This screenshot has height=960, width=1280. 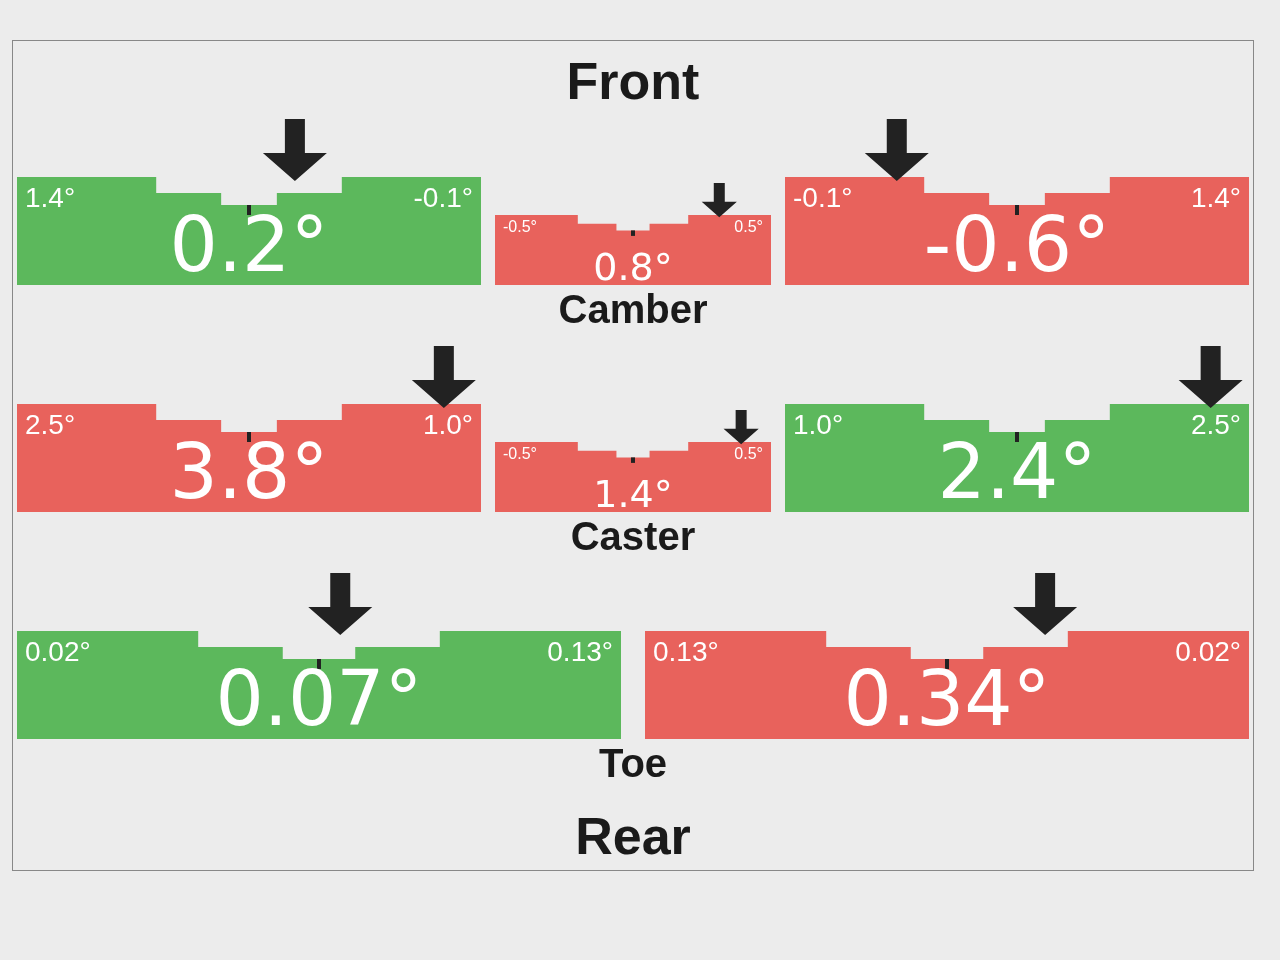 I want to click on data-label: 1.4°, so click(x=633, y=493).